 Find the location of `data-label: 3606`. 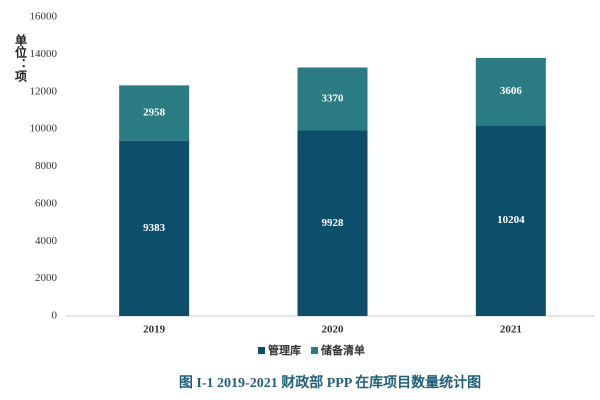

data-label: 3606 is located at coordinates (511, 91).